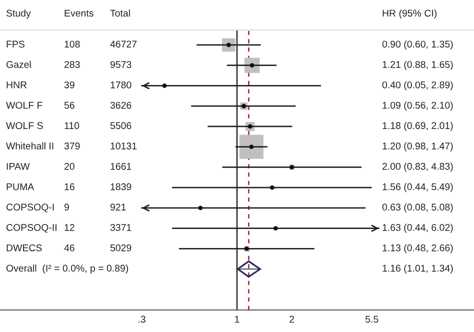 The image size is (474, 332). Describe the element at coordinates (24, 248) in the screenshot. I see `y-tick-label: DWECS` at that location.